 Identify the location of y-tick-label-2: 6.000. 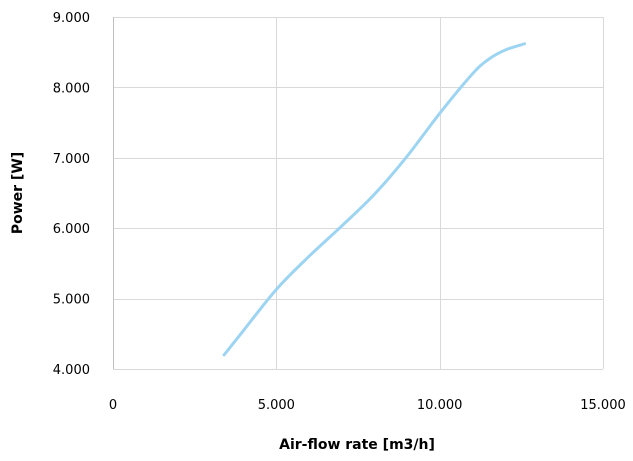
(71, 229).